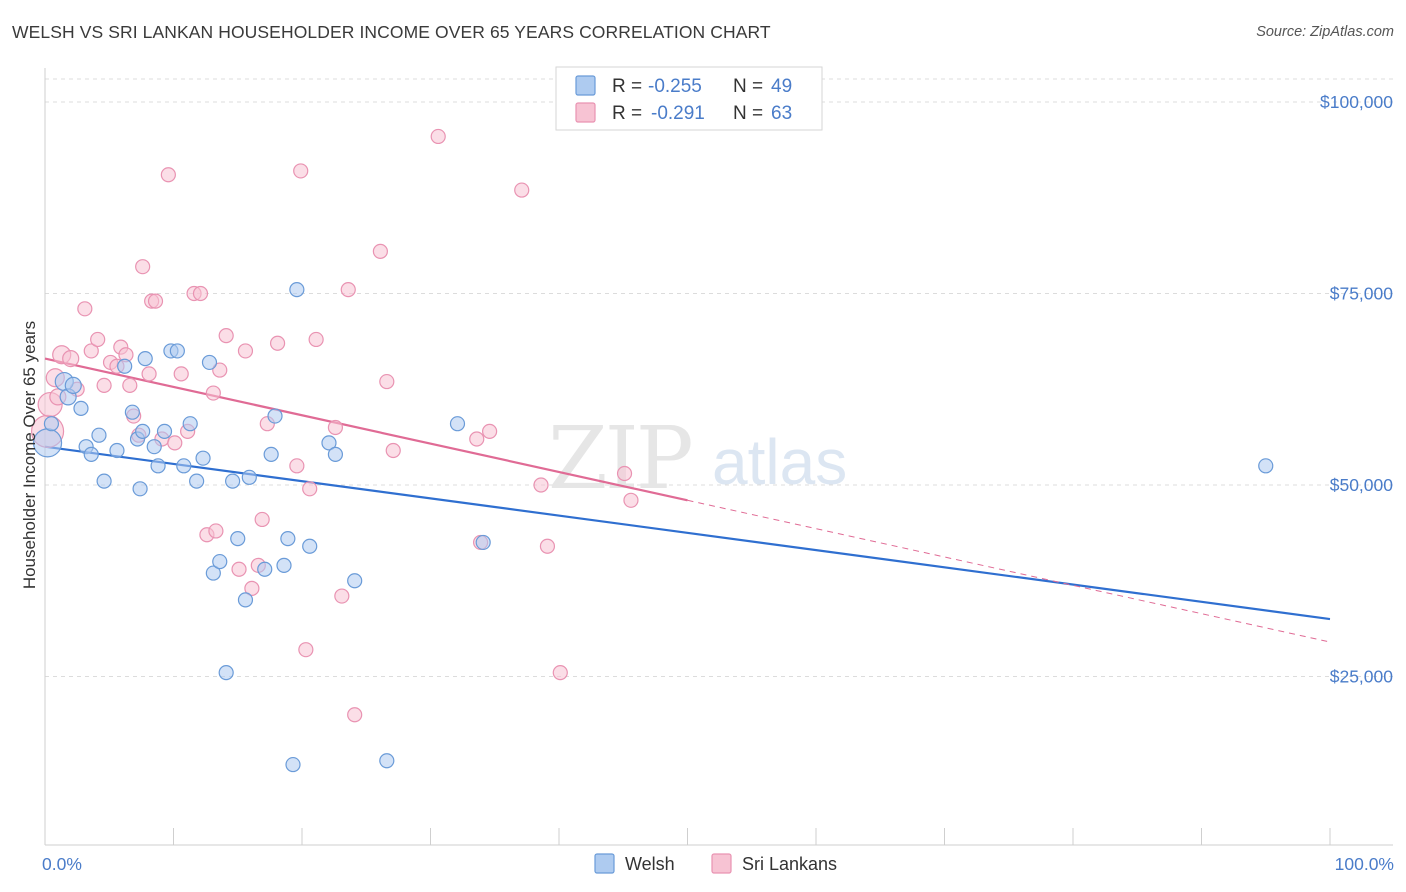 This screenshot has width=1406, height=892. Describe the element at coordinates (650, 864) in the screenshot. I see `welsh-bottom-label: Welsh` at that location.